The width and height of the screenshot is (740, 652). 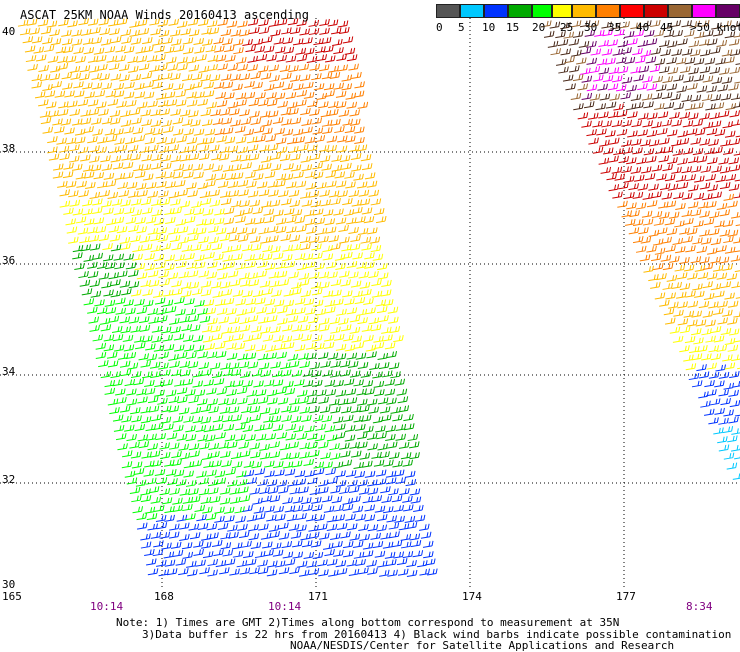 What do you see at coordinates (591, 27) in the screenshot?
I see `legend-label: 30` at bounding box center [591, 27].